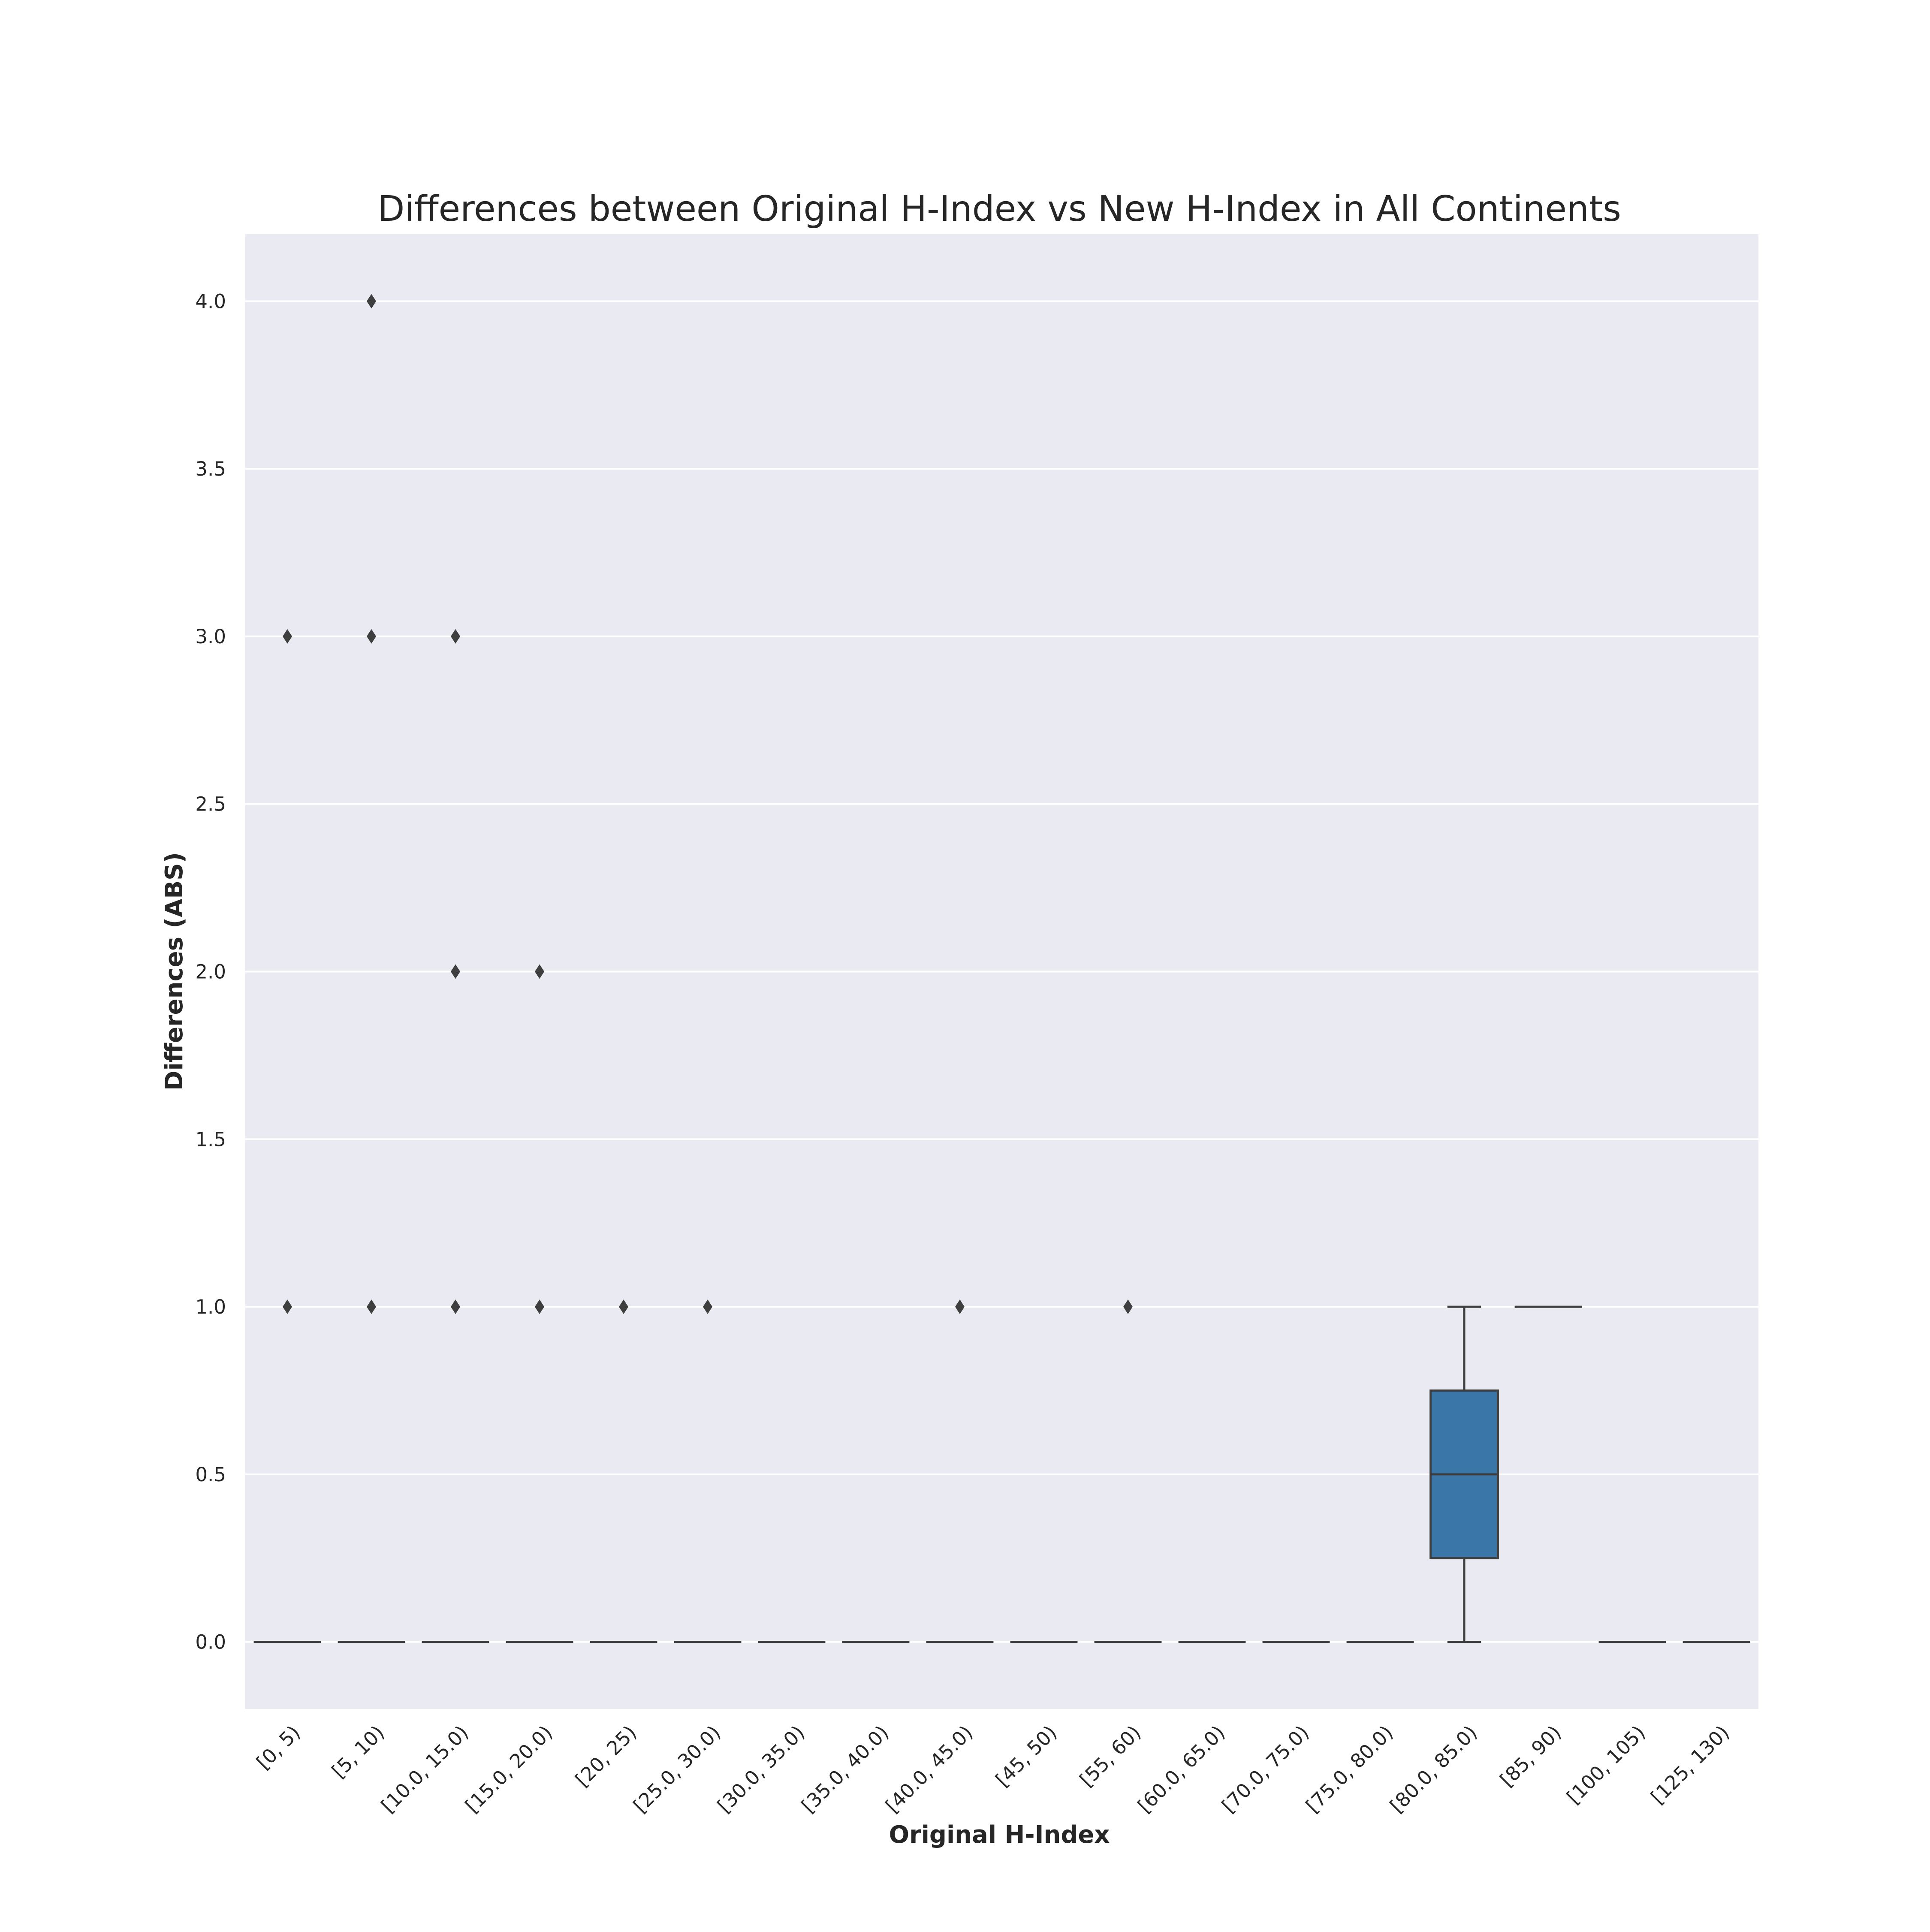 The height and width of the screenshot is (1932, 1930). What do you see at coordinates (210, 637) in the screenshot?
I see `y-tick-label: 3.0` at bounding box center [210, 637].